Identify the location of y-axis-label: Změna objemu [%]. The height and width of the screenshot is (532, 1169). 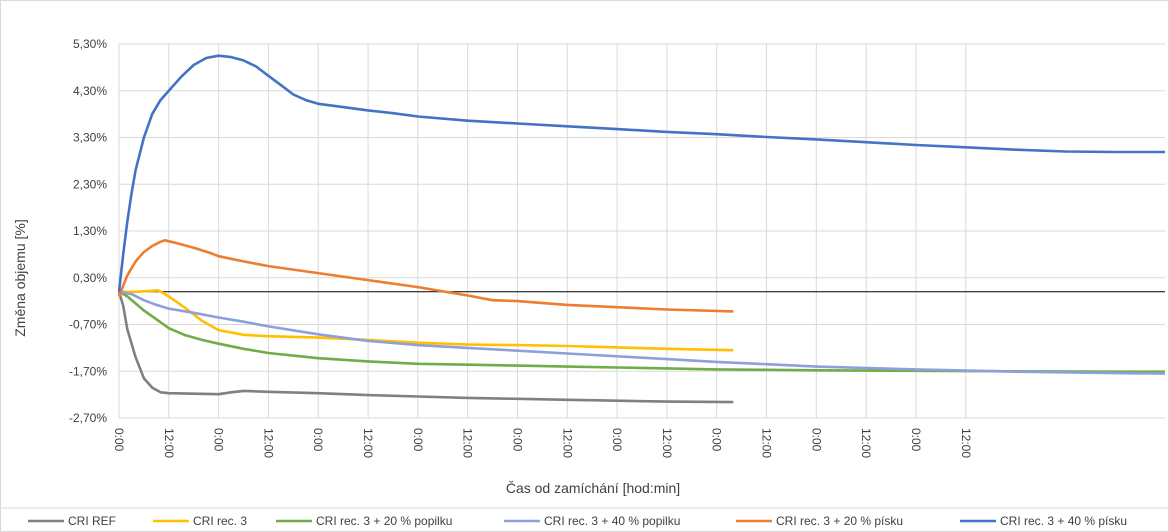
(20, 278).